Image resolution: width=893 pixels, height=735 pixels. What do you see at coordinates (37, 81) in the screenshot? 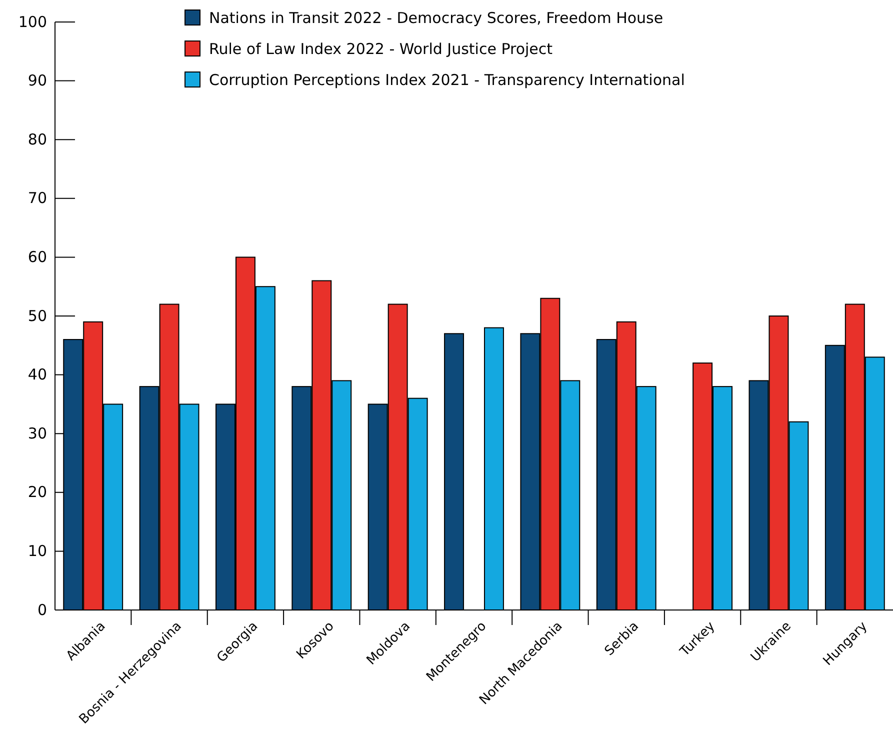
I see `y-tick-label: 90` at bounding box center [37, 81].